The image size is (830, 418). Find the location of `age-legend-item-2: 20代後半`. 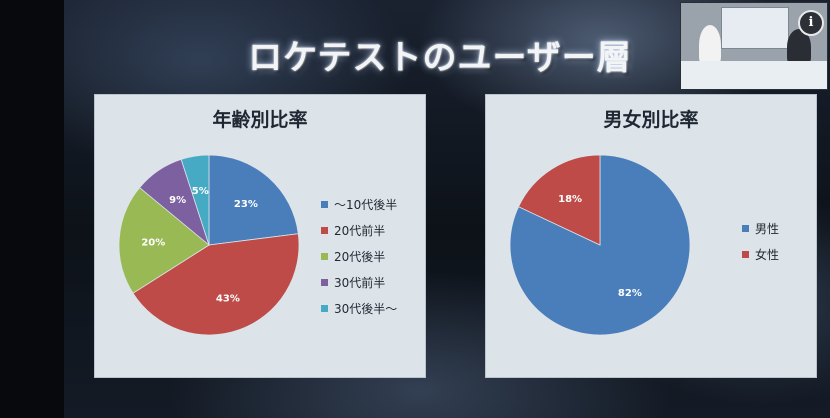

age-legend-item-2: 20代後半 is located at coordinates (359, 256).